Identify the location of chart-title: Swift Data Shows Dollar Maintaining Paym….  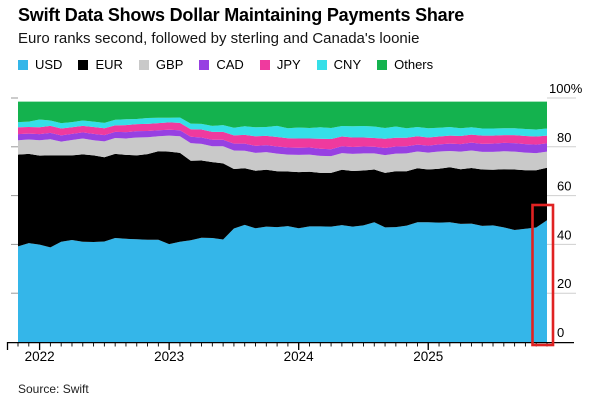
(241, 15).